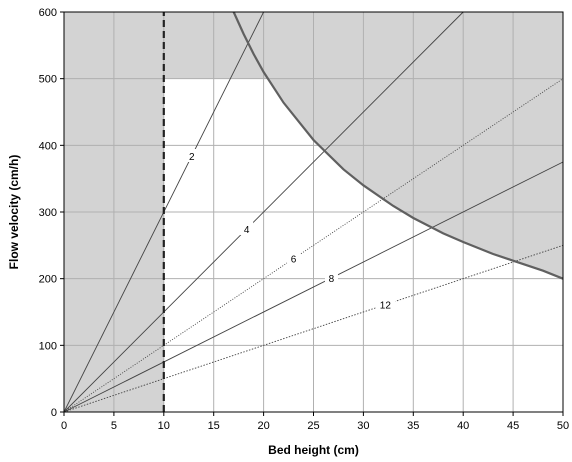  What do you see at coordinates (48, 146) in the screenshot?
I see `y-tick-label: 400` at bounding box center [48, 146].